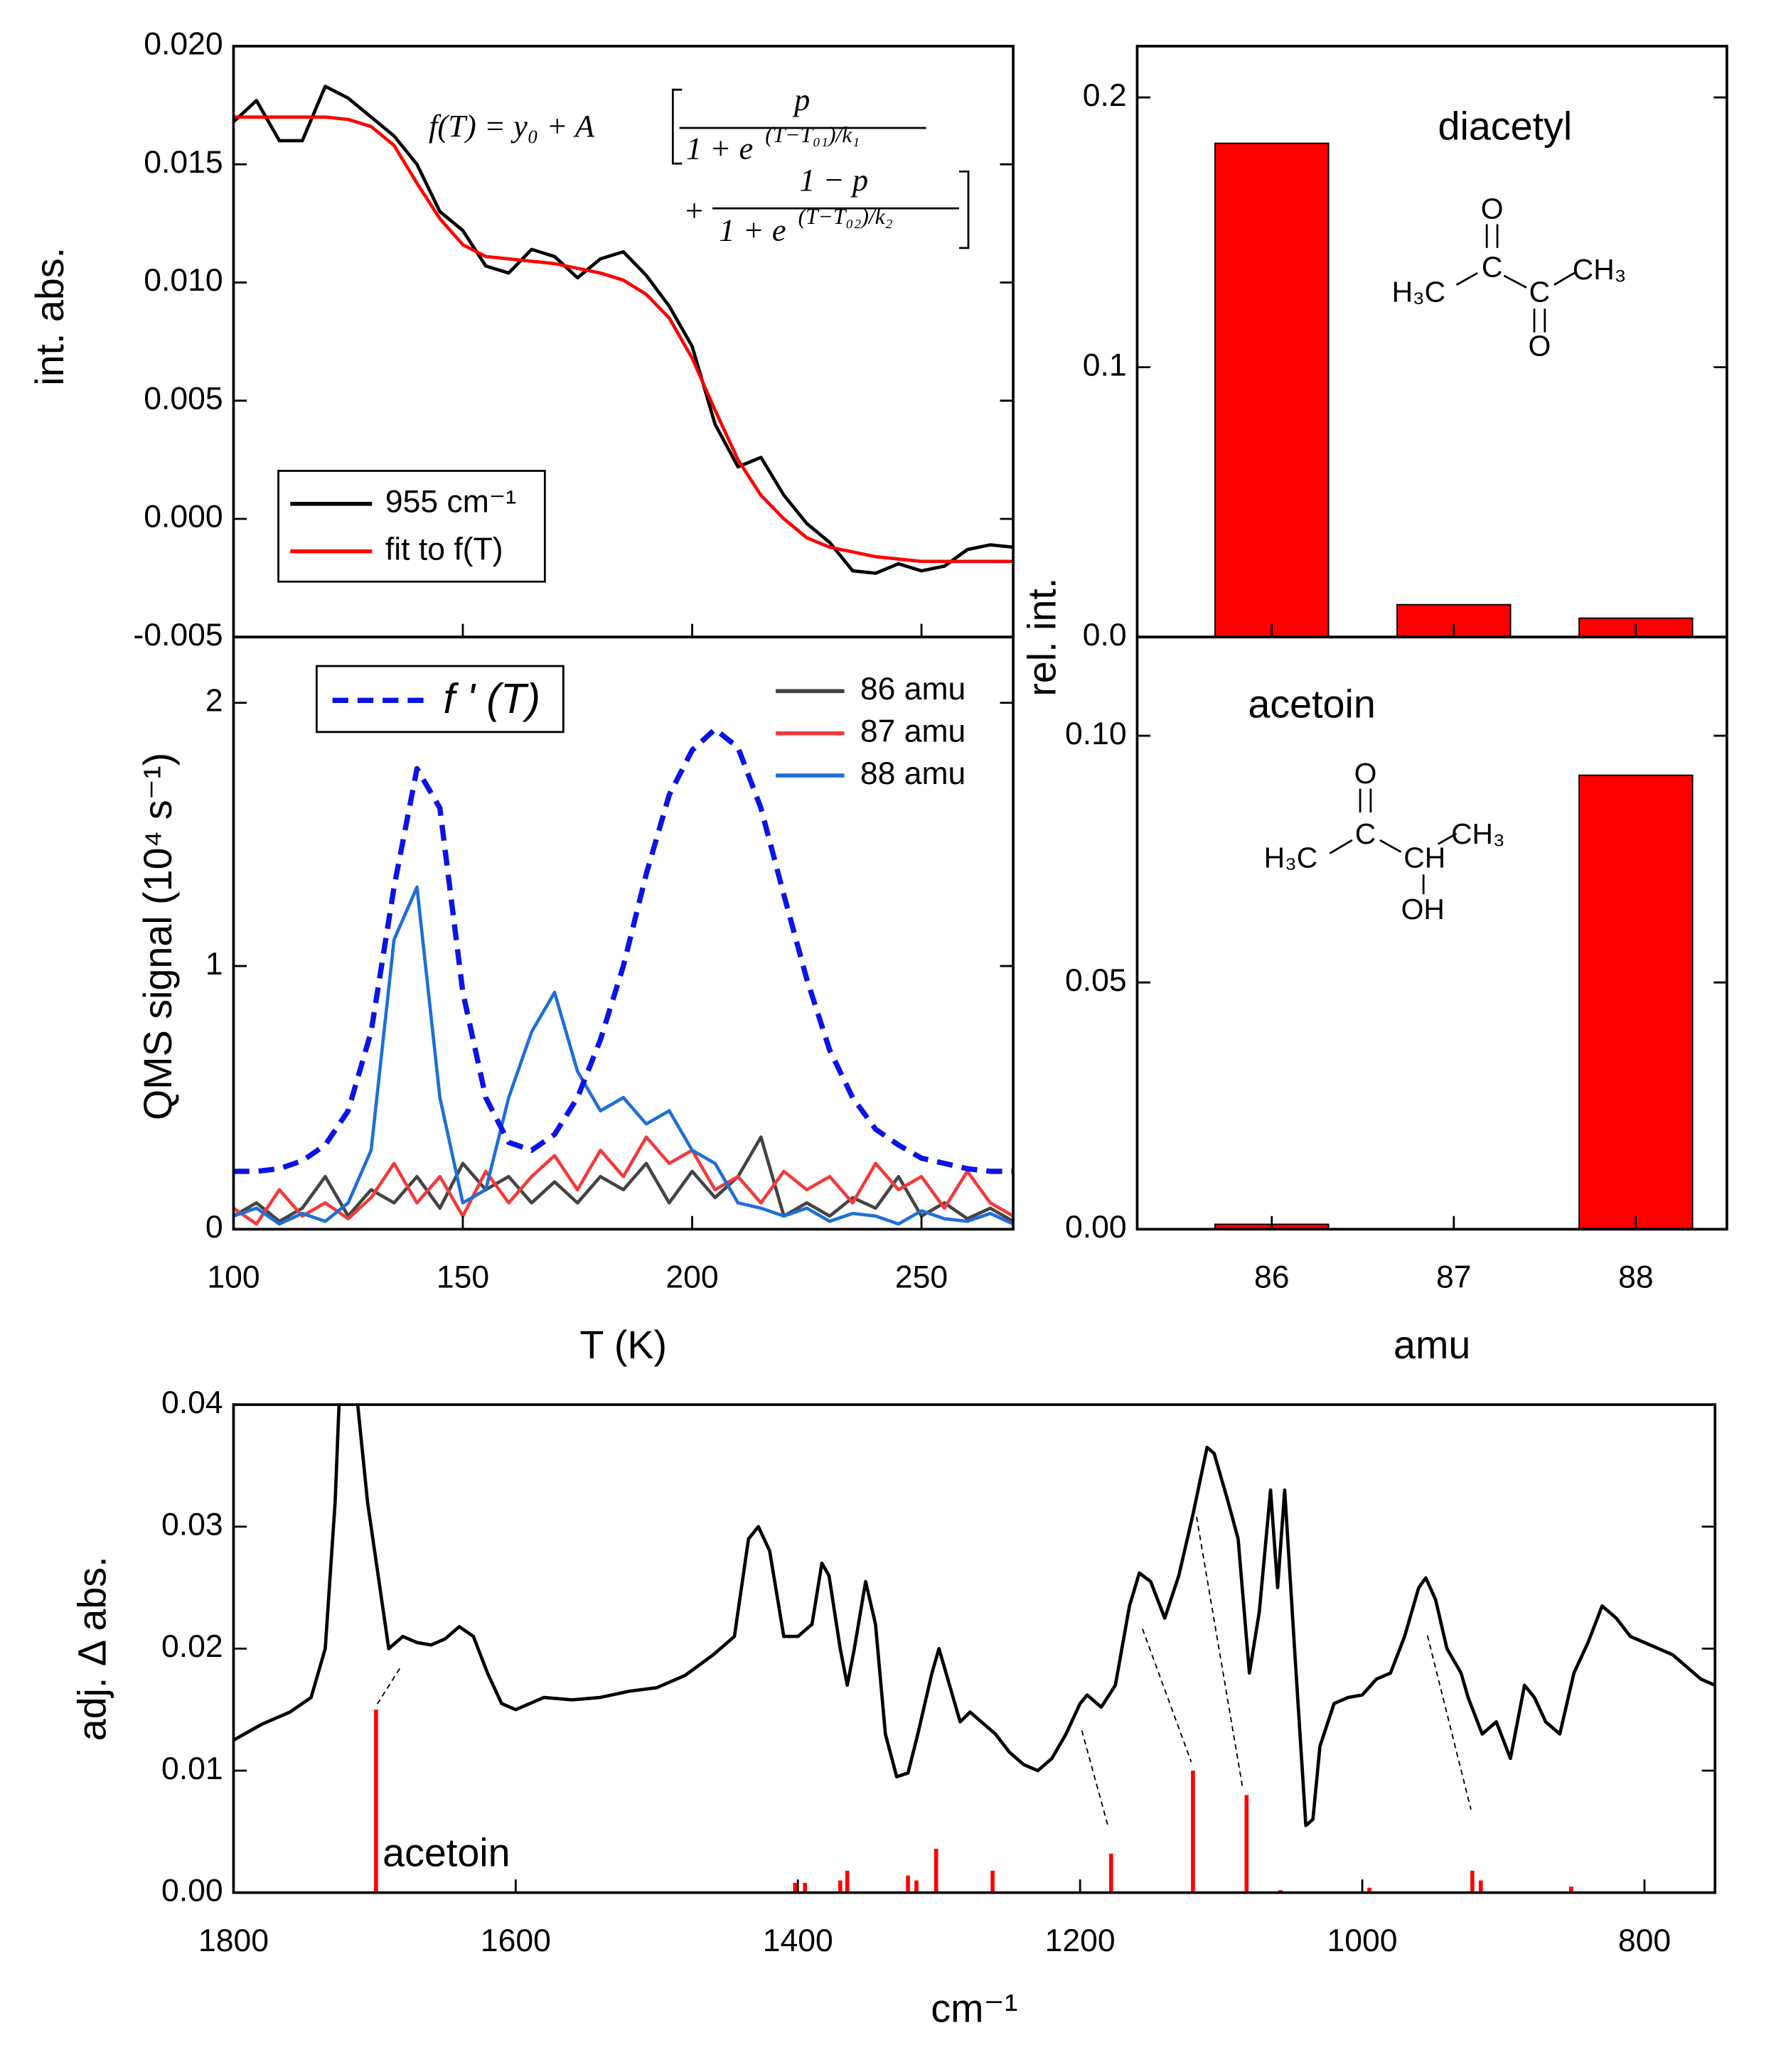 Image resolution: width=1781 pixels, height=2072 pixels. I want to click on y-axis-label: int. abs., so click(50, 316).